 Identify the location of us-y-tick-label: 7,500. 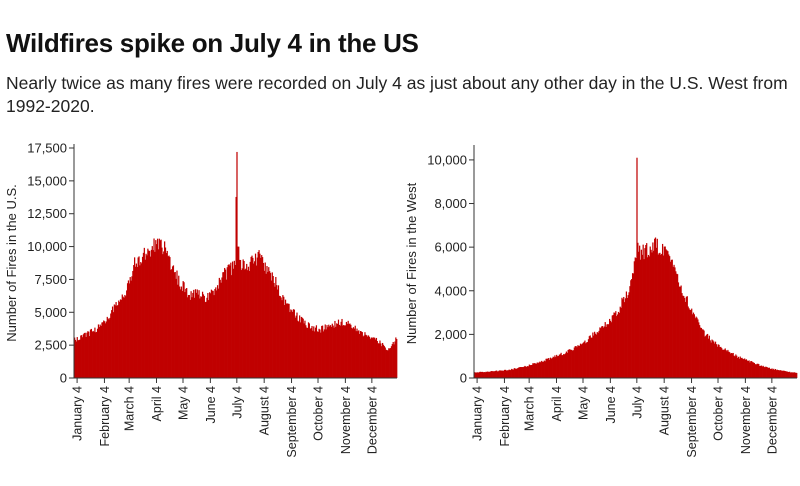
(50, 279).